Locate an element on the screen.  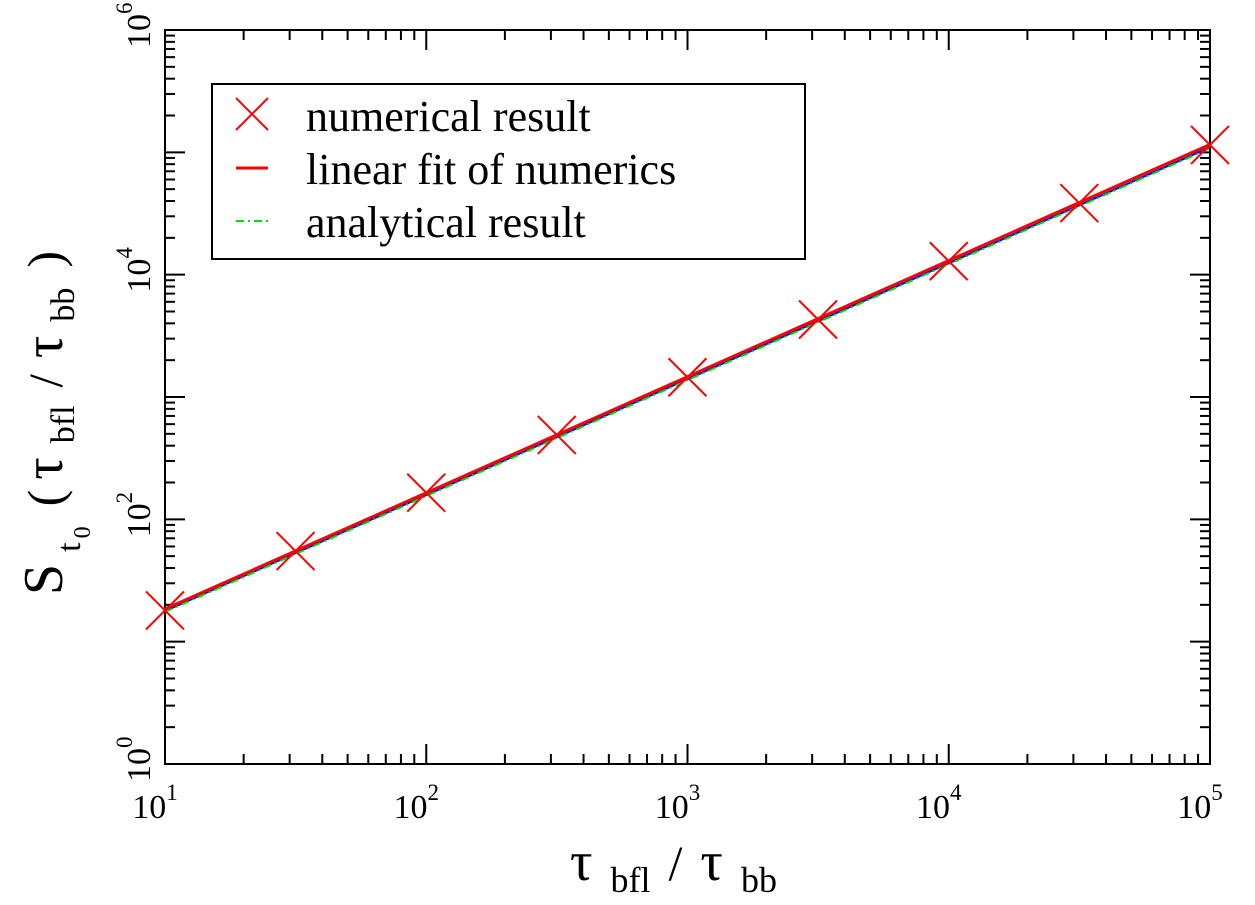
x-tick-label-exp: 4 is located at coordinates (956, 792).